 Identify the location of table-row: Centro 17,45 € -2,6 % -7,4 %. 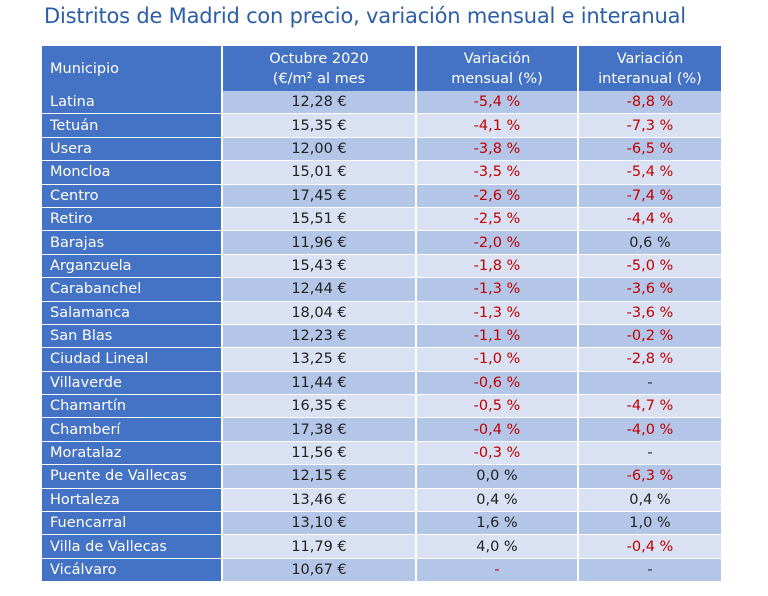
(381, 196).